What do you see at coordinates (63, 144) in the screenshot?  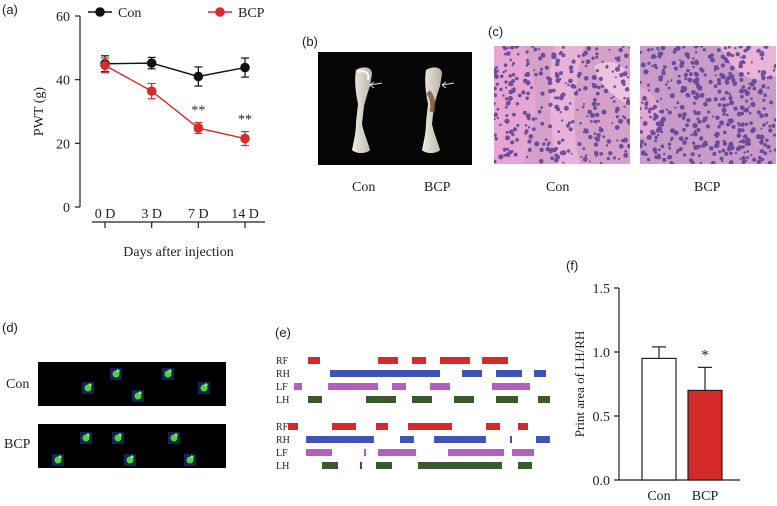 I see `y-tick-label: 20` at bounding box center [63, 144].